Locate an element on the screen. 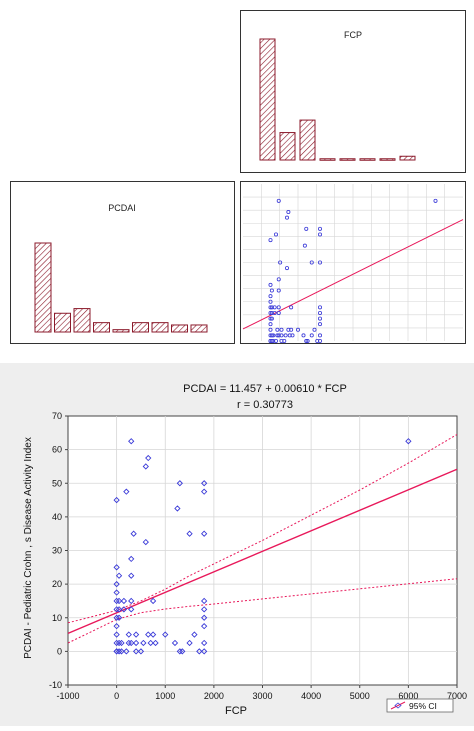 The image size is (474, 731). pcdai-histogram: PCDAI is located at coordinates (121, 268).